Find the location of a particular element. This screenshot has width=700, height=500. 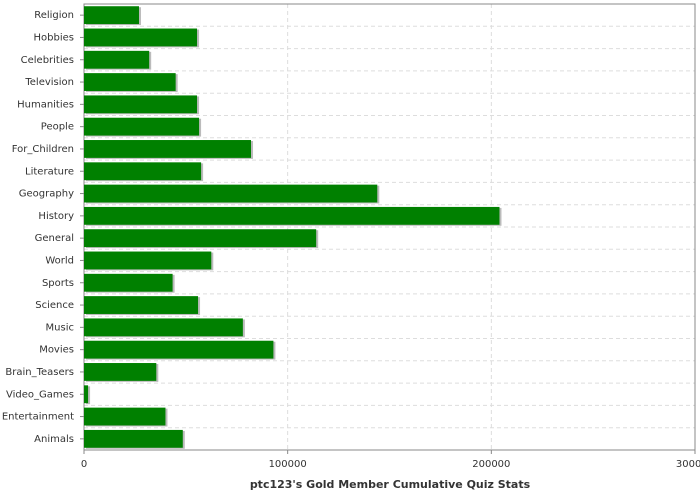

y-tick-label: World is located at coordinates (59, 260).